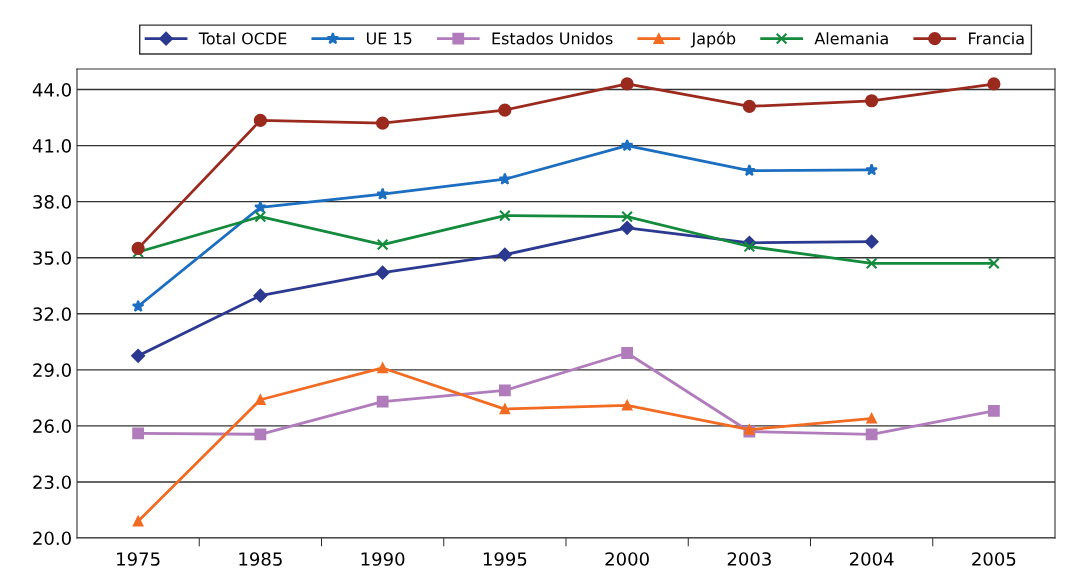 The image size is (1068, 577). I want to click on y-tick-label: 41.0, so click(51, 146).